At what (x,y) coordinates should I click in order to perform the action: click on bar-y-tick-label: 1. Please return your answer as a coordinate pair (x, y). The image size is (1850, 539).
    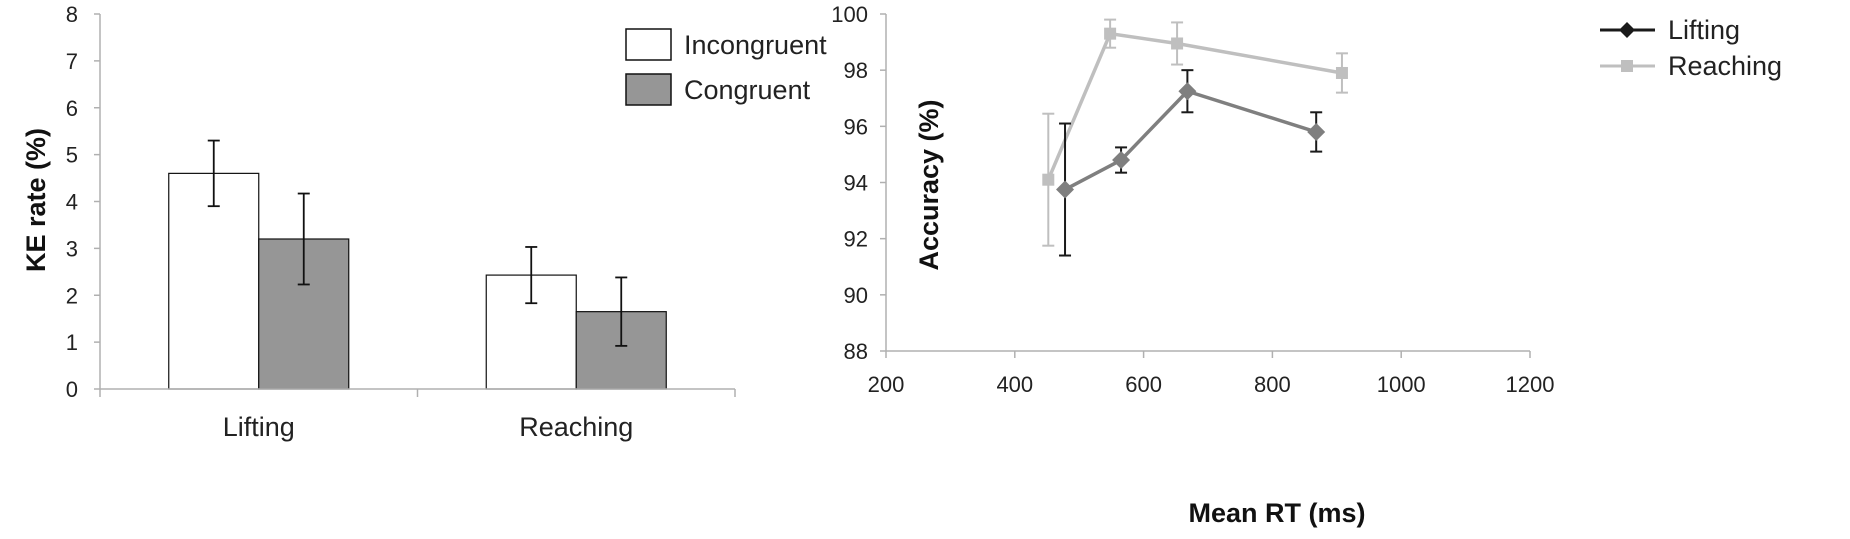
    Looking at the image, I should click on (72, 342).